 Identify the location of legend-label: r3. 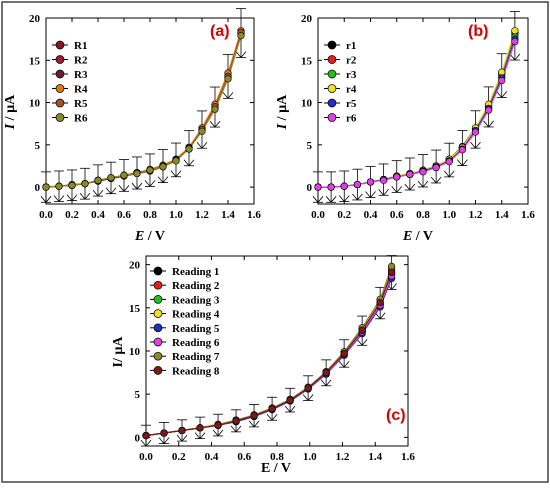
(351, 75).